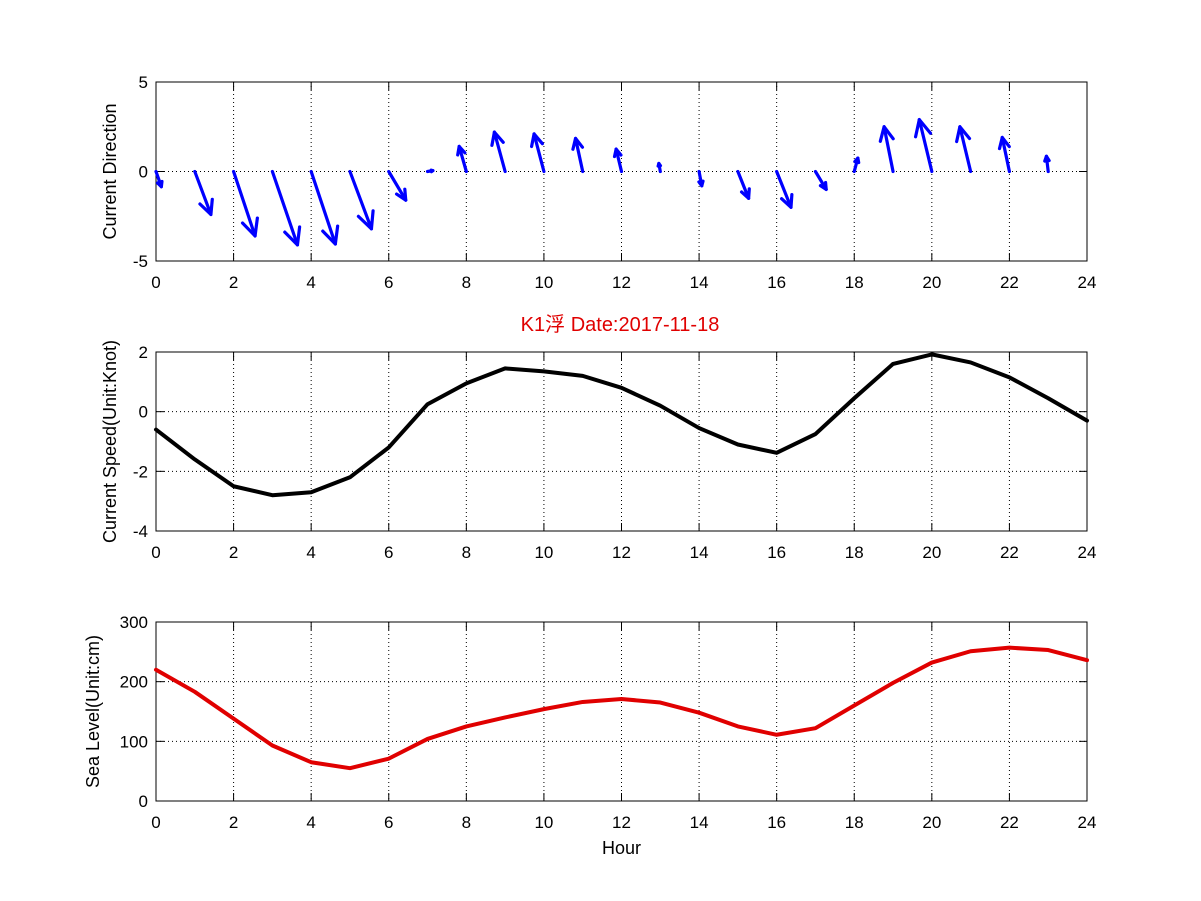 The width and height of the screenshot is (1201, 901). Describe the element at coordinates (140, 531) in the screenshot. I see `y-tick-label: -4` at that location.